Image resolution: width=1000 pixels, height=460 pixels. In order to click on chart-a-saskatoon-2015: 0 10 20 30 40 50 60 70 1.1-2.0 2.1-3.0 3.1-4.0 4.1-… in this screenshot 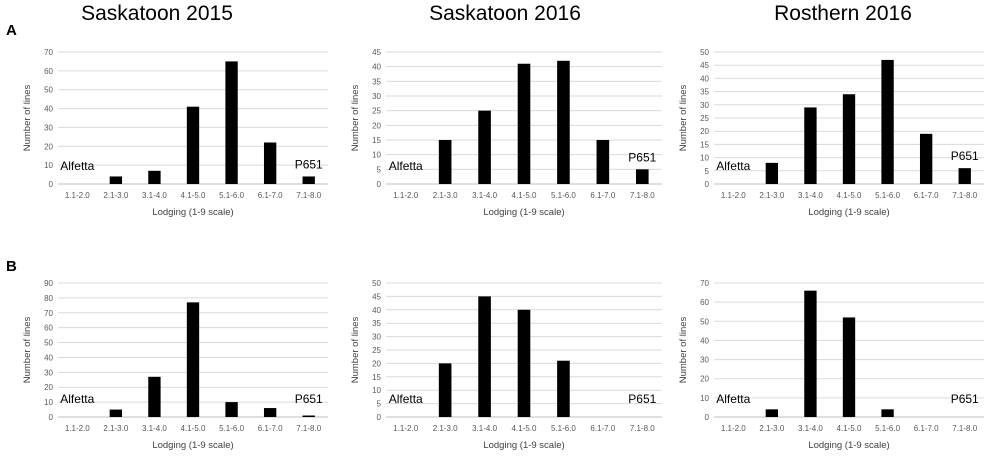, I will do `click(175, 133)`.